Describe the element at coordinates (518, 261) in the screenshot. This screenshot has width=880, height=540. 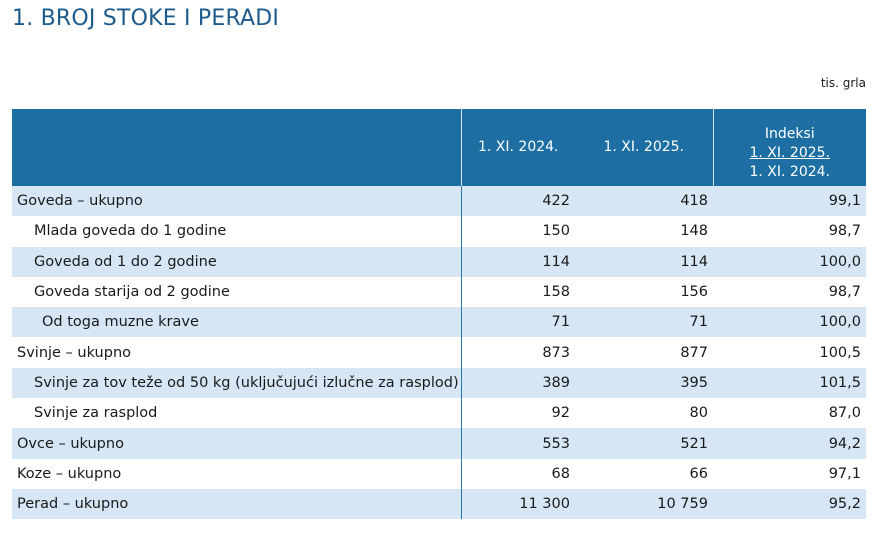
I see `value-2024: 114` at that location.